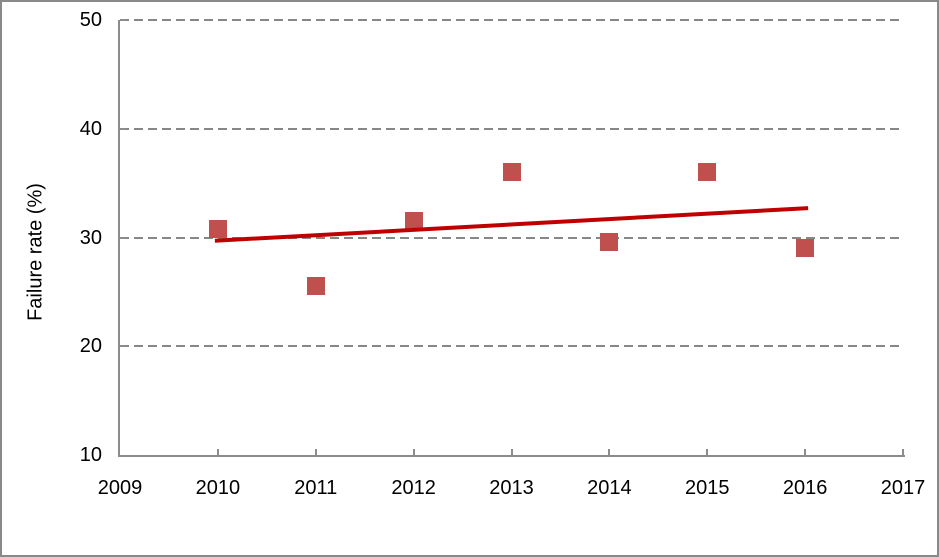 The width and height of the screenshot is (939, 557). Describe the element at coordinates (316, 488) in the screenshot. I see `x-tick-label-2011: 2011` at that location.